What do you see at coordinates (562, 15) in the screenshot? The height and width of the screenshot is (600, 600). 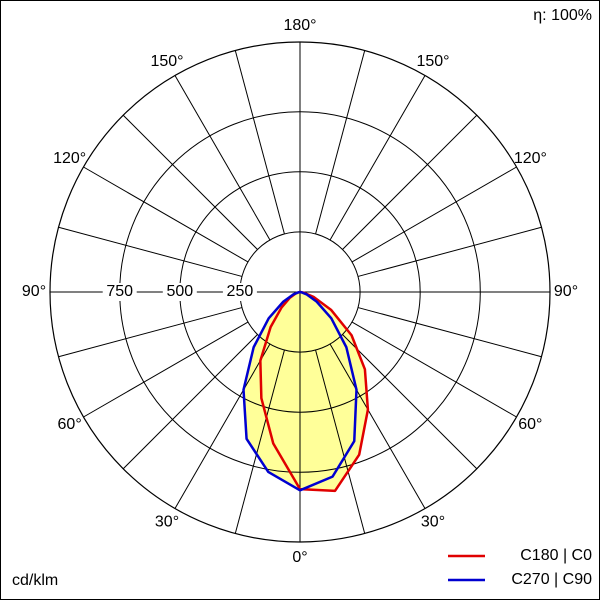 I see `efficiency: η: 100%` at bounding box center [562, 15].